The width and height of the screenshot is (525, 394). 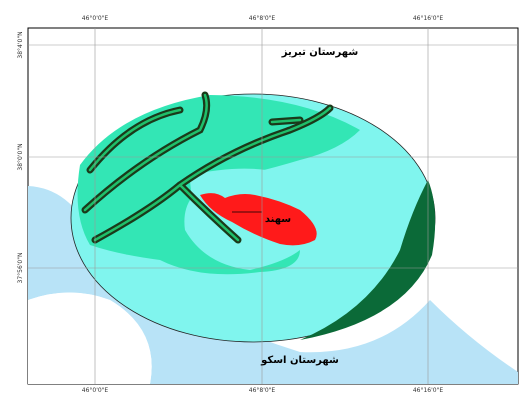 What do you see at coordinates (299, 360) in the screenshot?
I see `place-label: شهرستان اسکو` at bounding box center [299, 360].